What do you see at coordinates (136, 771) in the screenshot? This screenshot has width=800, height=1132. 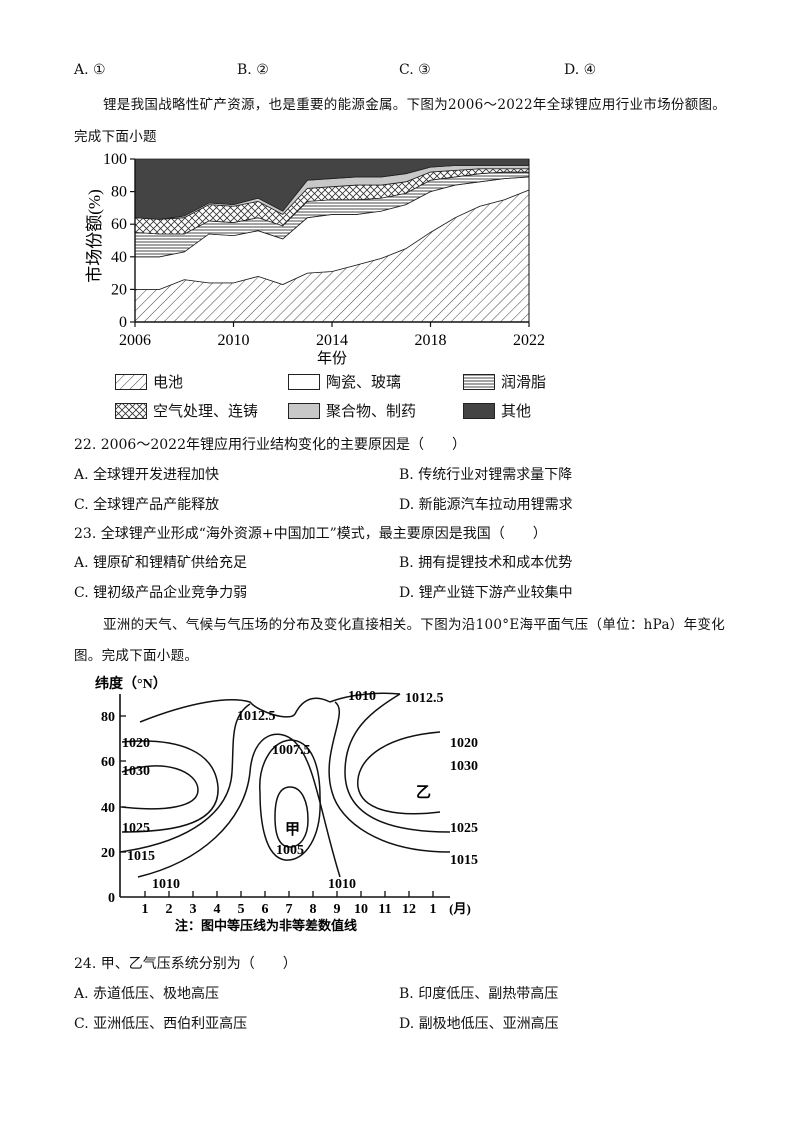 I see `contour-label-1030-left: 1030` at bounding box center [136, 771].